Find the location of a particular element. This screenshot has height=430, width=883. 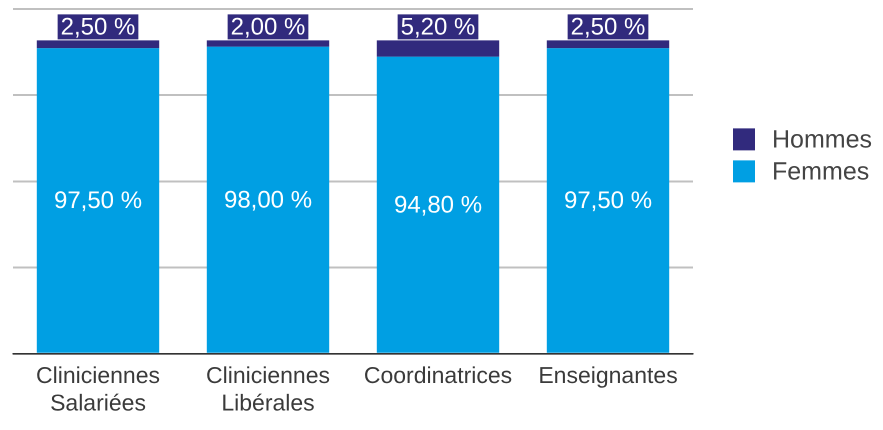

x-tick-label: Coordinatrices is located at coordinates (438, 375).